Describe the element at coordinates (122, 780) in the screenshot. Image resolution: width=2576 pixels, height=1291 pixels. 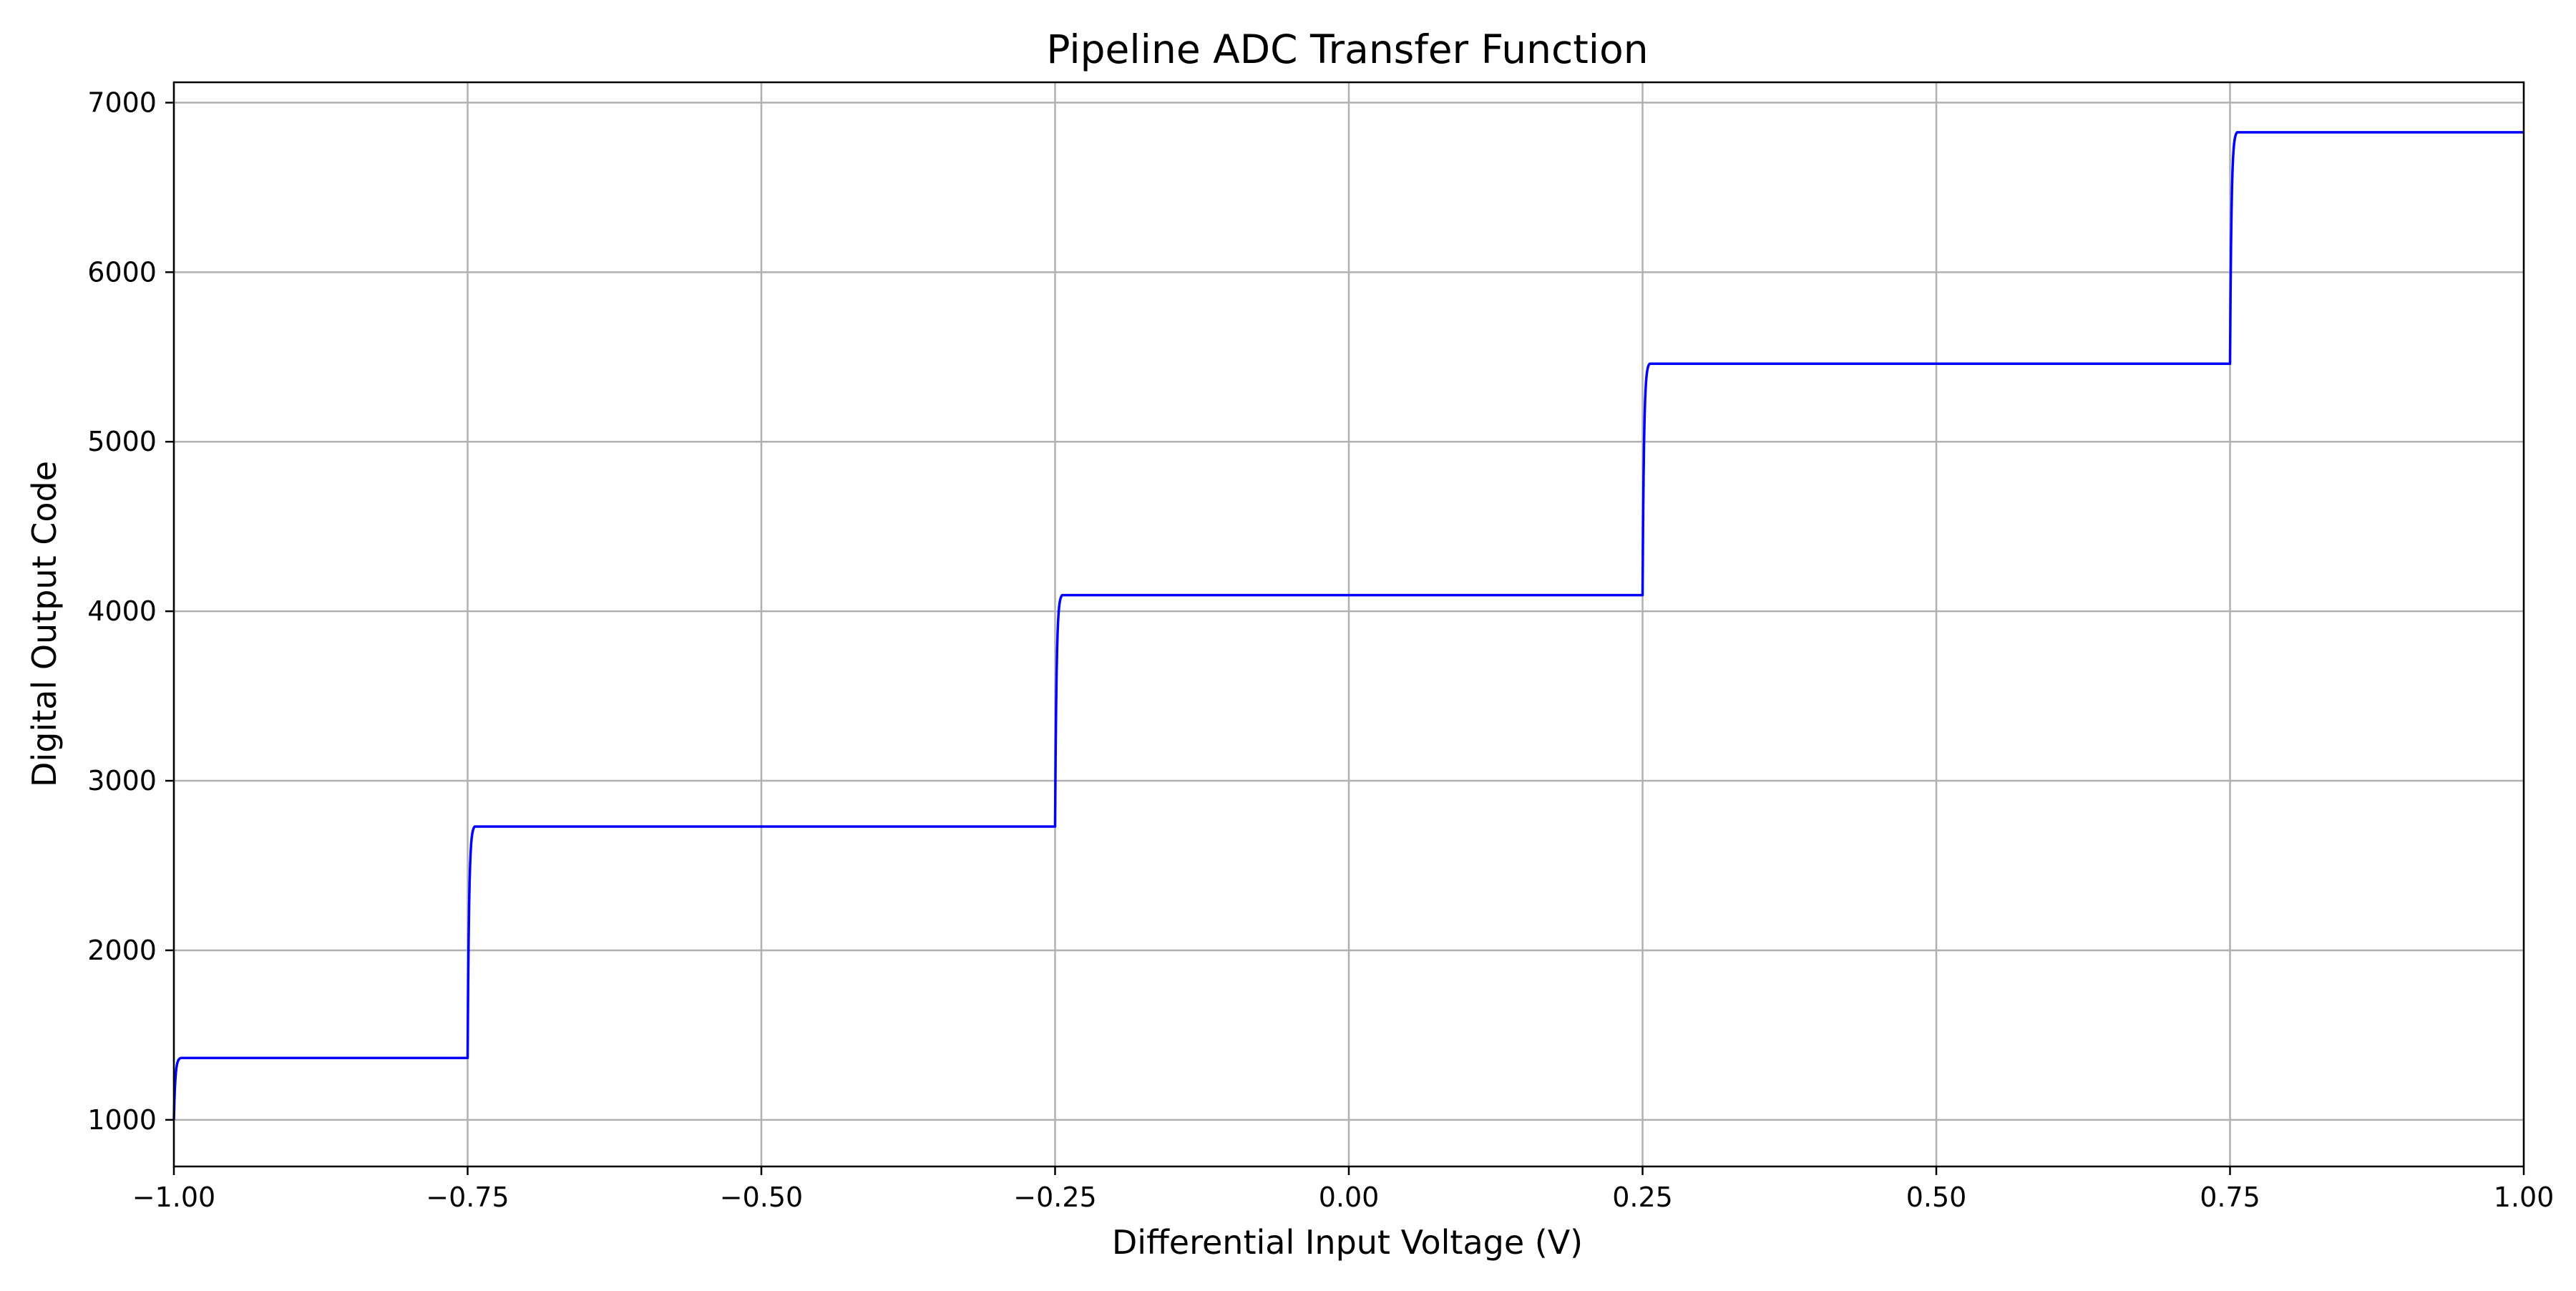
I see `y-tick-label: 3000` at that location.